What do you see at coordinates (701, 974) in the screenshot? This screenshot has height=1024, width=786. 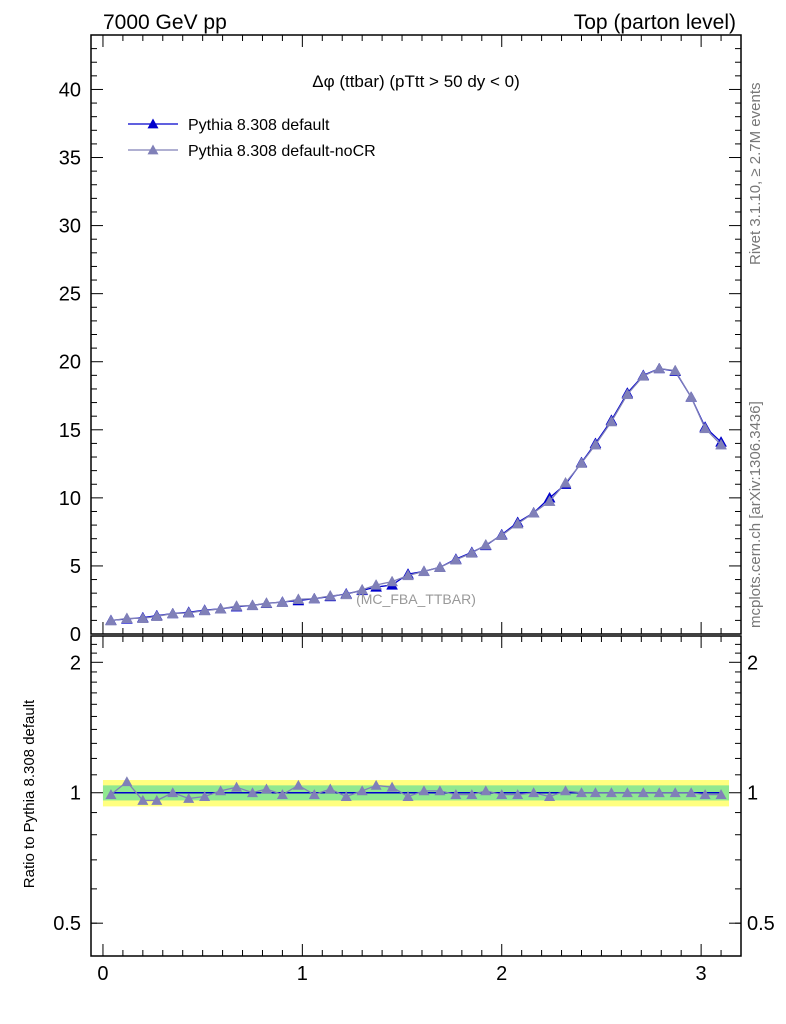 I see `x-tick-label: 3` at bounding box center [701, 974].